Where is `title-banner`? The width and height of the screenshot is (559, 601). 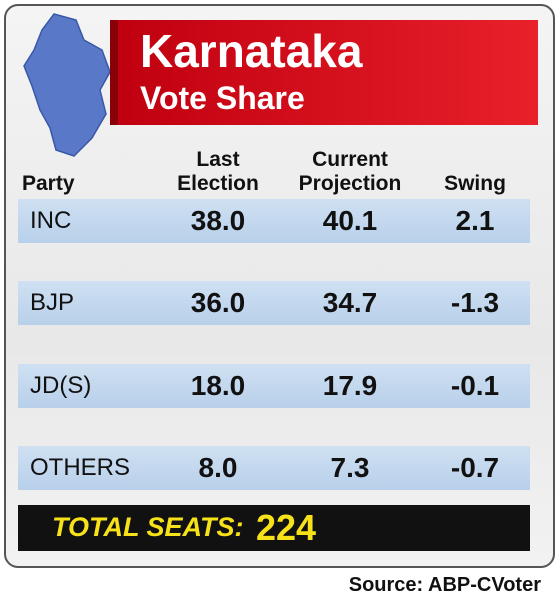 title-banner is located at coordinates (324, 72).